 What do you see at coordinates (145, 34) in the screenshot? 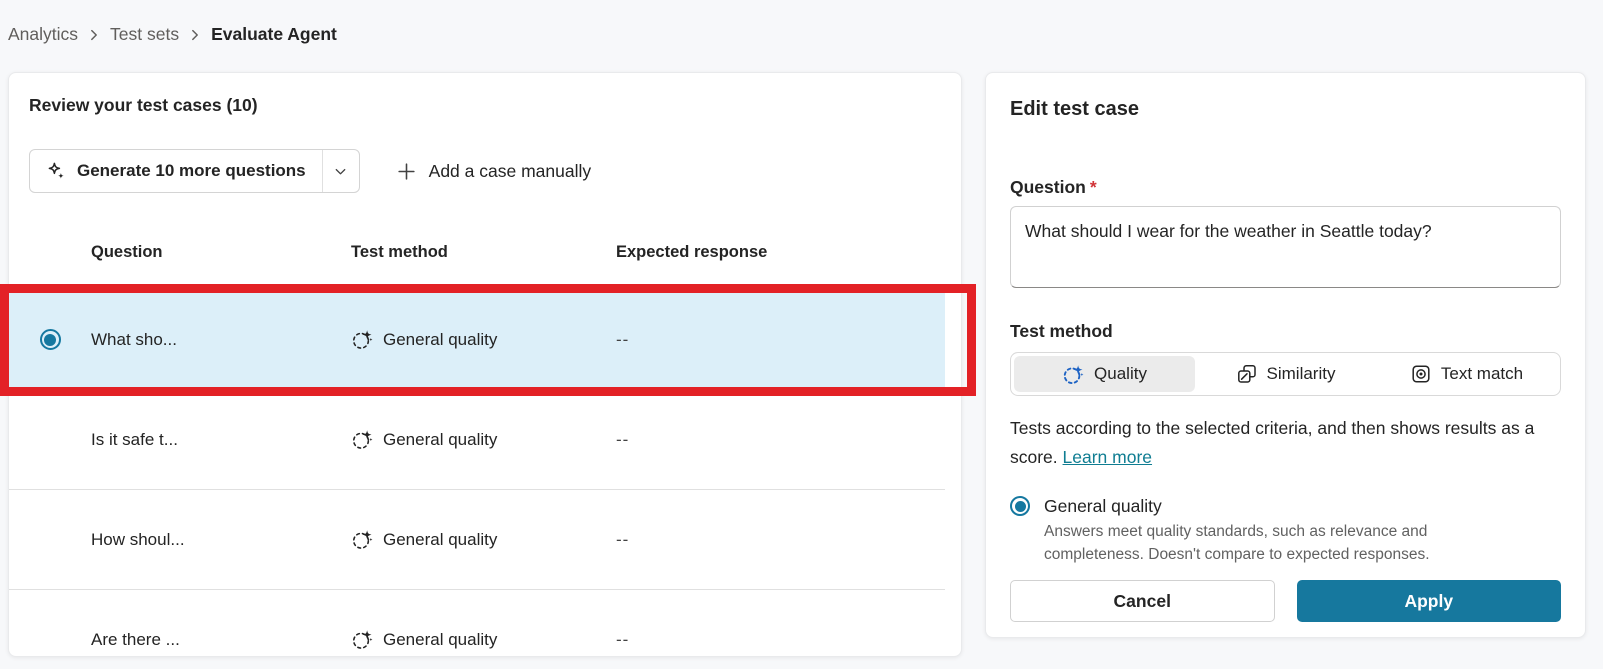
I see `breadcrumb-test-sets: Test sets` at bounding box center [145, 34].